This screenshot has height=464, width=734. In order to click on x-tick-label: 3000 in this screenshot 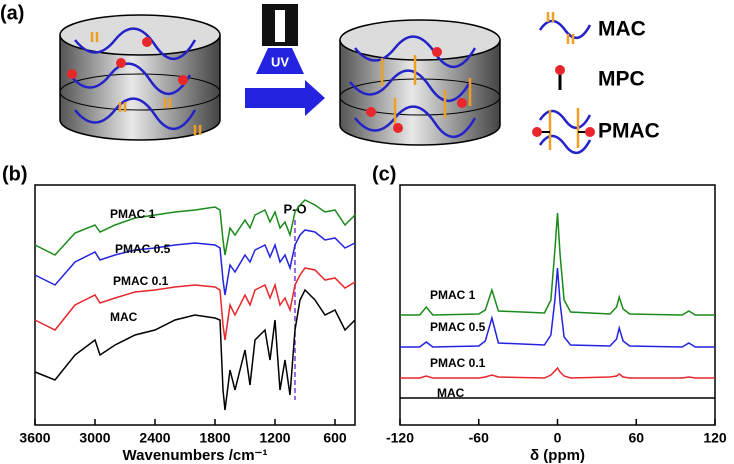, I will do `click(94, 438)`.